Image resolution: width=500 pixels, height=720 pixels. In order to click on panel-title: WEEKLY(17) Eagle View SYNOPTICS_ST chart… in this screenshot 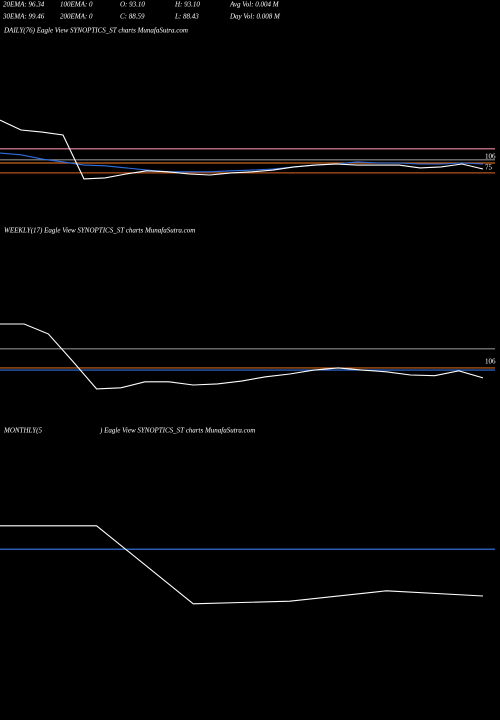, I will do `click(99, 231)`.